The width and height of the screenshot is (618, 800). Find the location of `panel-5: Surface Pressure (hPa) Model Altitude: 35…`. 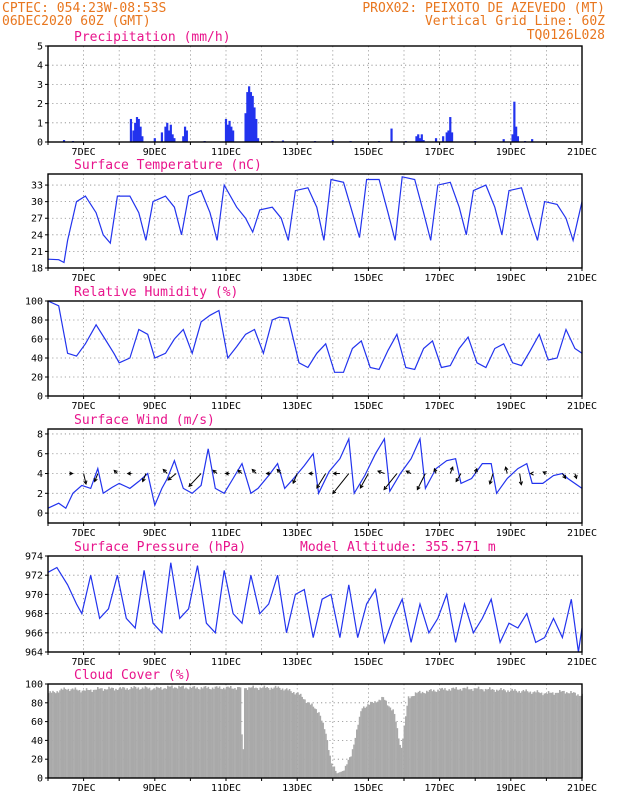

panel-5: Surface Pressure (hPa) Model Altitude: 35… is located at coordinates (311, 604).